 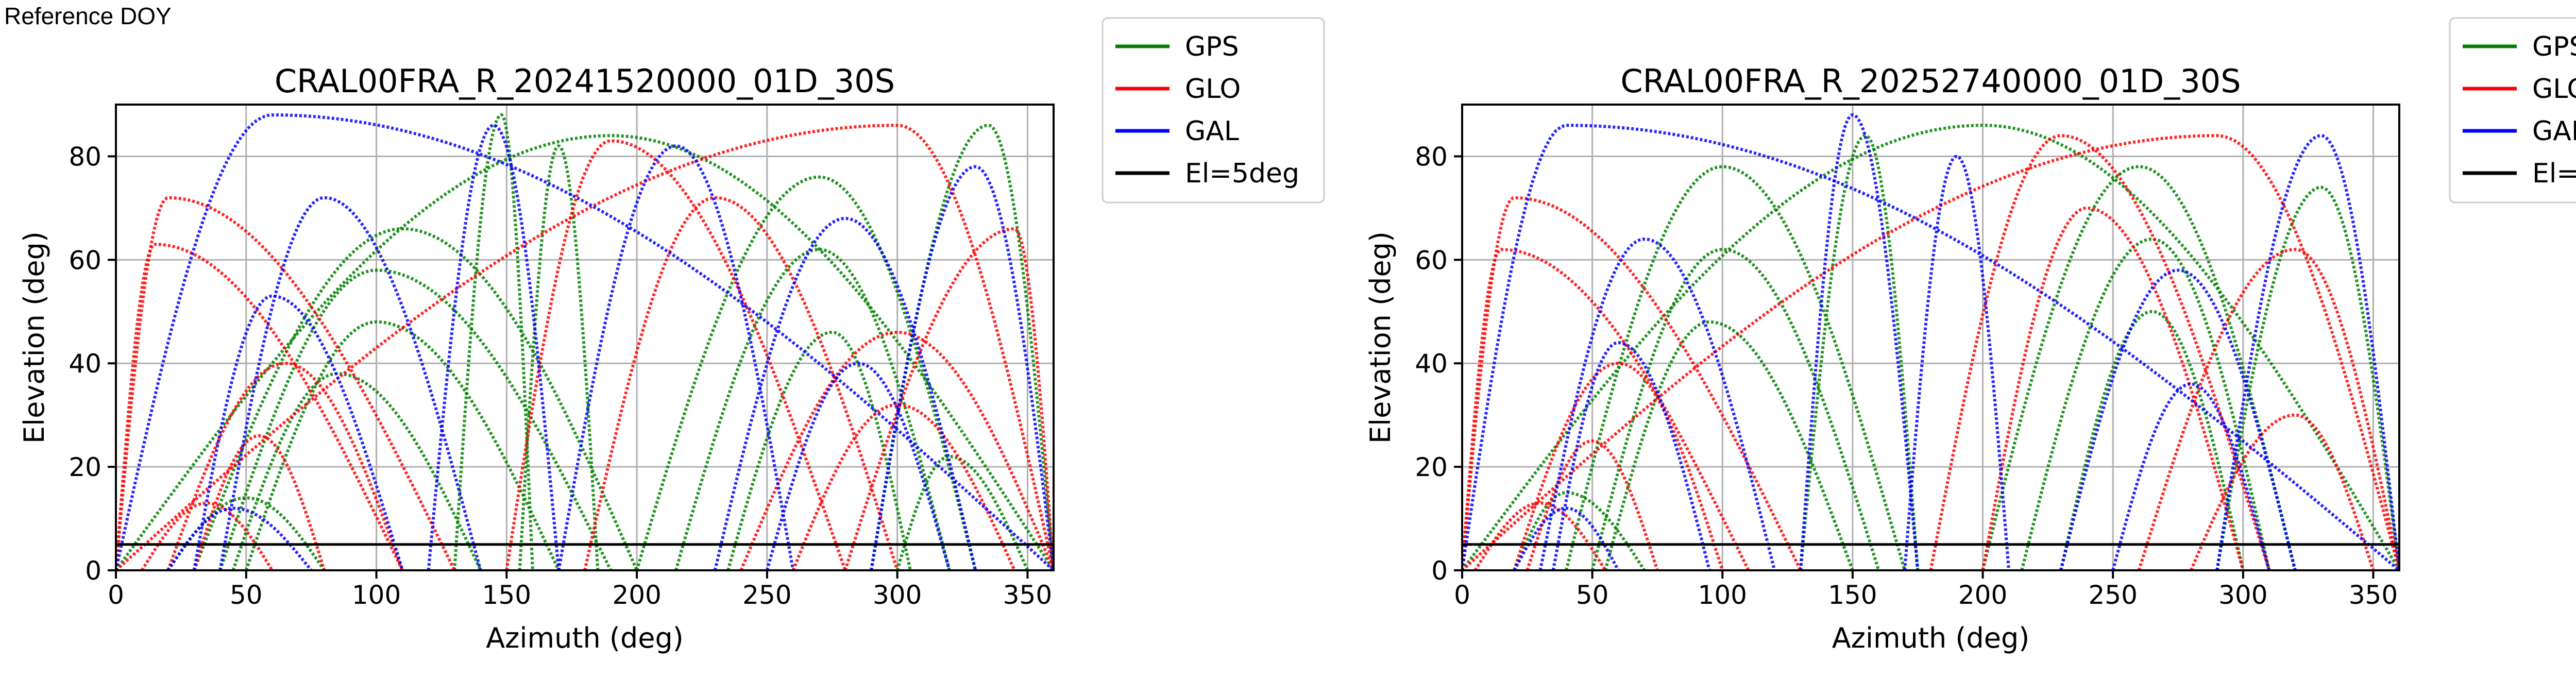 I want to click on x-tick-label: 50, so click(x=246, y=595).